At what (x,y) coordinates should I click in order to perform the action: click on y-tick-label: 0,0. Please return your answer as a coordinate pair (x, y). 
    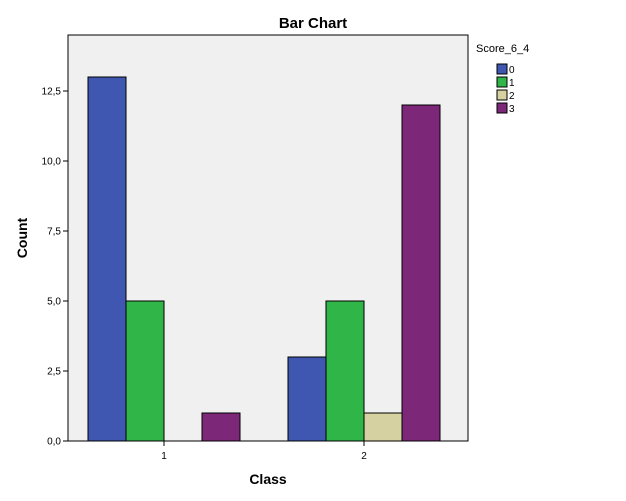
    Looking at the image, I should click on (54, 442).